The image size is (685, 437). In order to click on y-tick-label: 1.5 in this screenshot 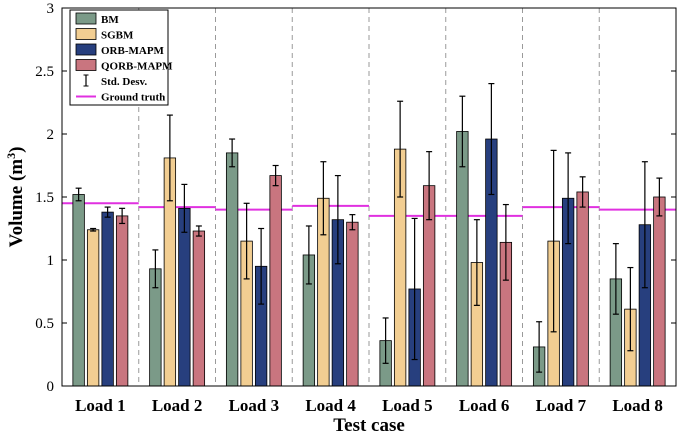, I will do `click(44, 198)`.